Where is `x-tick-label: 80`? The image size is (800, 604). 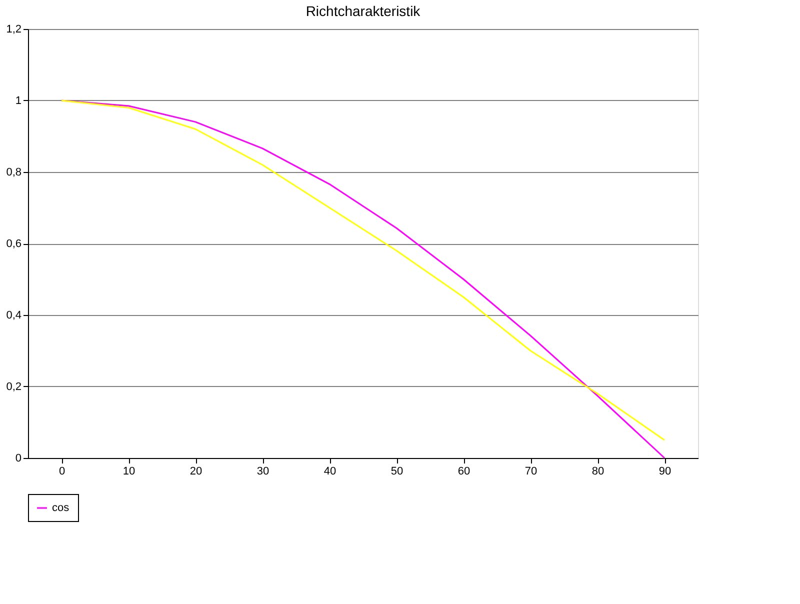 x-tick-label: 80 is located at coordinates (598, 472).